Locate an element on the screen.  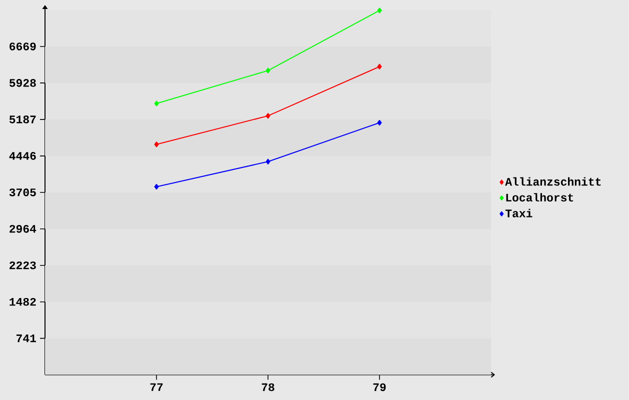
y-tick-label: 741 is located at coordinates (26, 338).